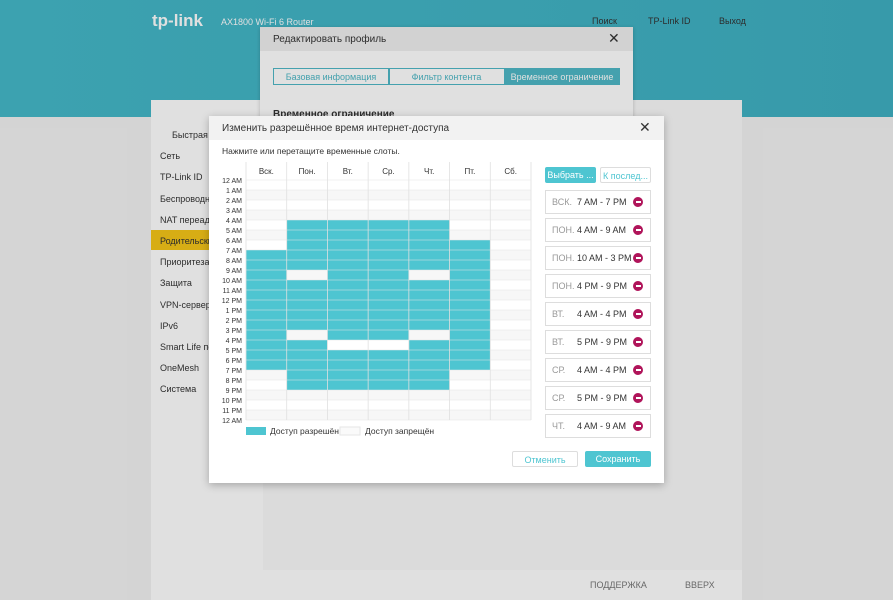 The image size is (893, 600). I want to click on hour-label: 6 AM, so click(234, 241).